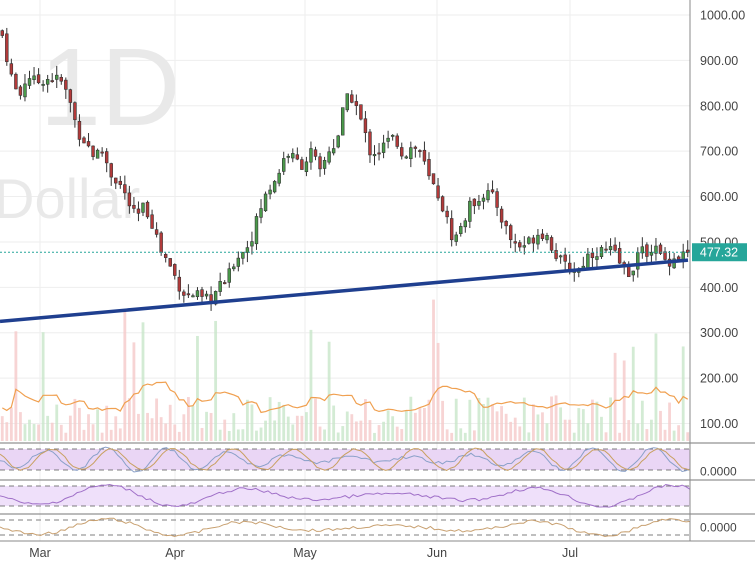 This screenshot has width=755, height=570. I want to click on x-tick-label: Jun, so click(437, 553).